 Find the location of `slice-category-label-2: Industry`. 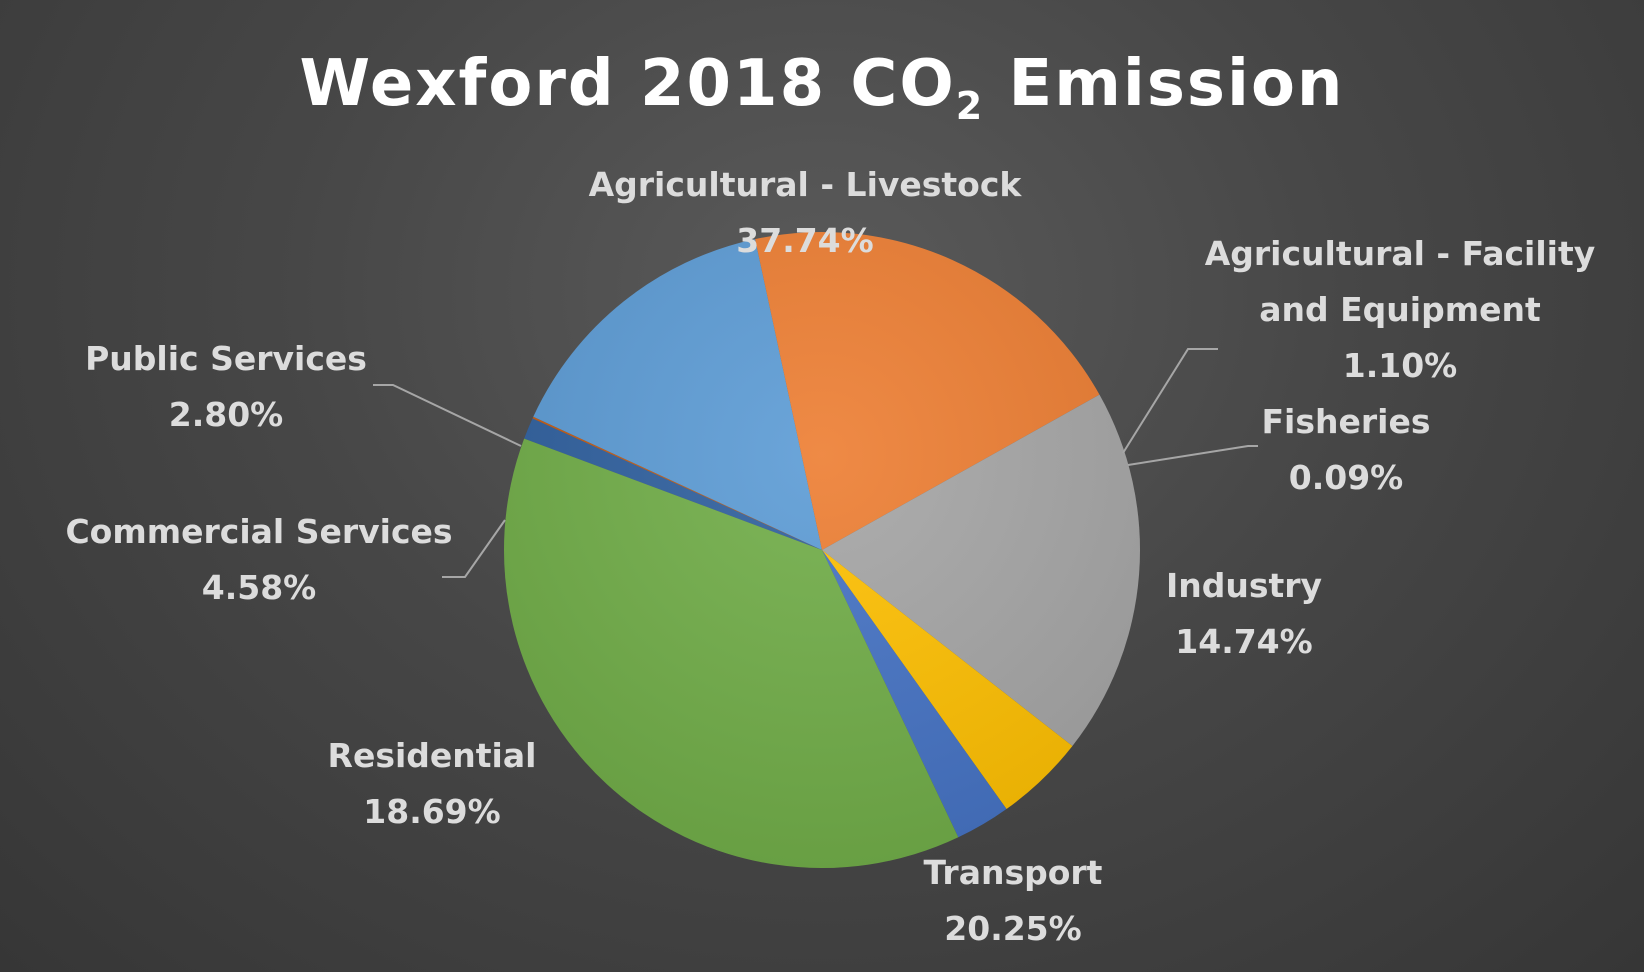

slice-category-label-2: Industry is located at coordinates (1244, 585).